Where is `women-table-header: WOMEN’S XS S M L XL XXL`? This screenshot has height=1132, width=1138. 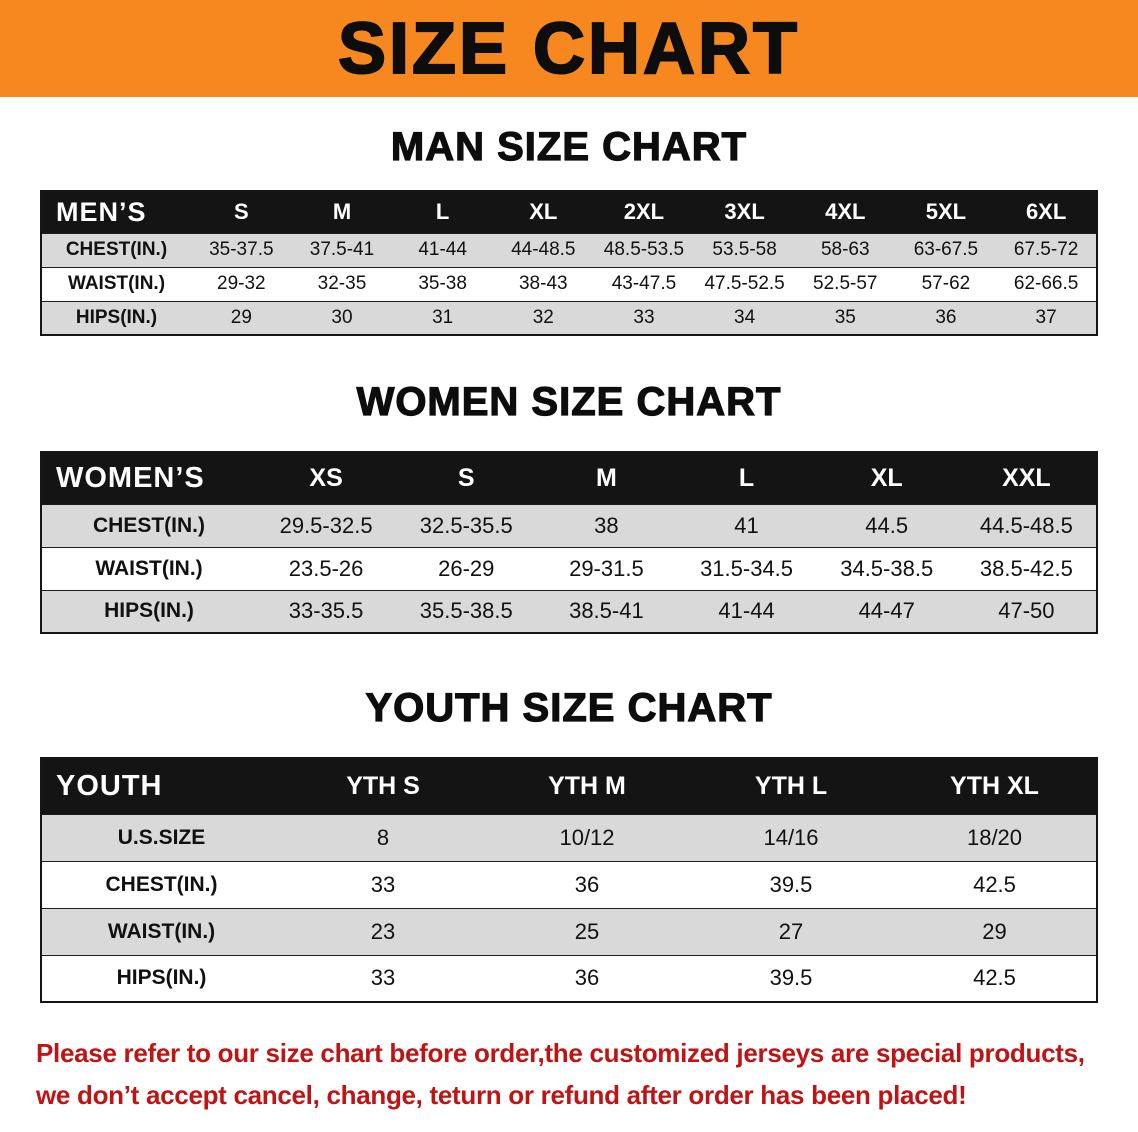 women-table-header: WOMEN’S XS S M L XL XXL is located at coordinates (569, 478).